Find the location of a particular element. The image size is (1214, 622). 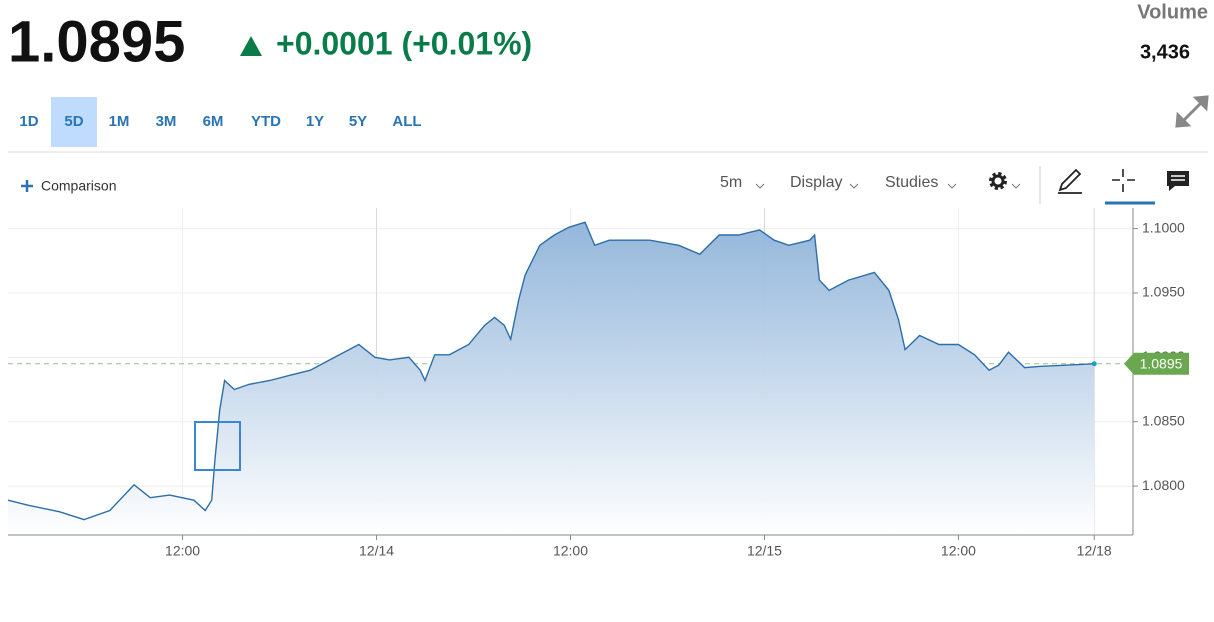

range-tab: 5D is located at coordinates (74, 122).